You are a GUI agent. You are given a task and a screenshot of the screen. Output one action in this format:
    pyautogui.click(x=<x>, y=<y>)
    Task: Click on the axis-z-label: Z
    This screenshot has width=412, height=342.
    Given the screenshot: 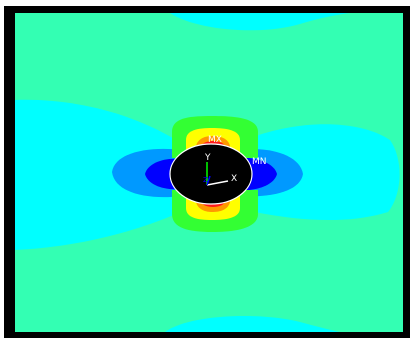 What is the action you would take?
    pyautogui.click(x=205, y=180)
    